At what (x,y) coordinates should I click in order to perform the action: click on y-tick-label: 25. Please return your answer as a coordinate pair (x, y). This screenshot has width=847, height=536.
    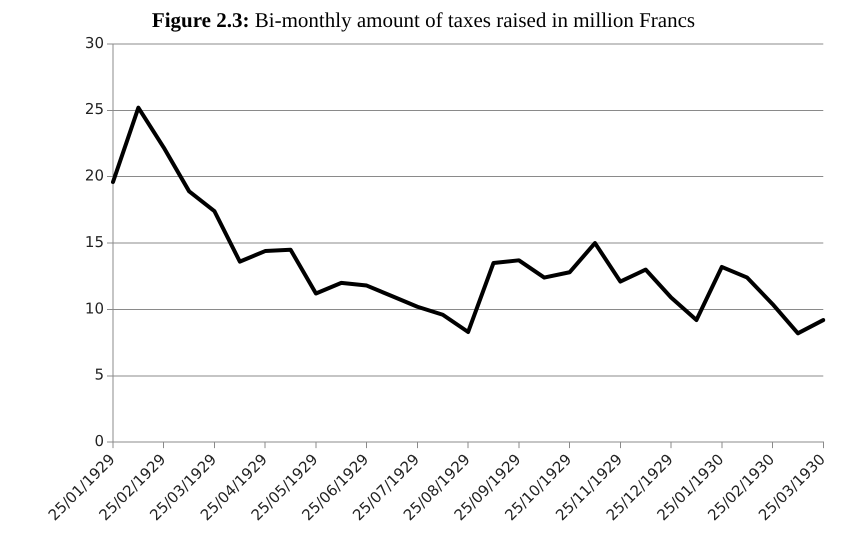
    Looking at the image, I should click on (94, 109).